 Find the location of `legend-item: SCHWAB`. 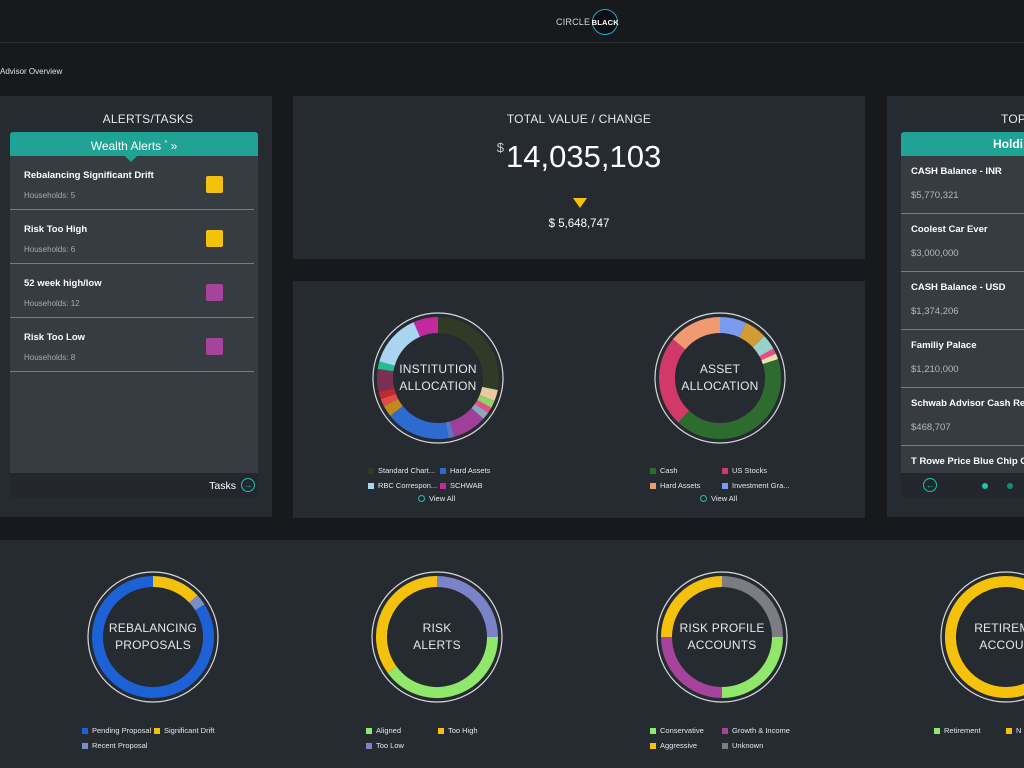

legend-item: SCHWAB is located at coordinates (461, 485).